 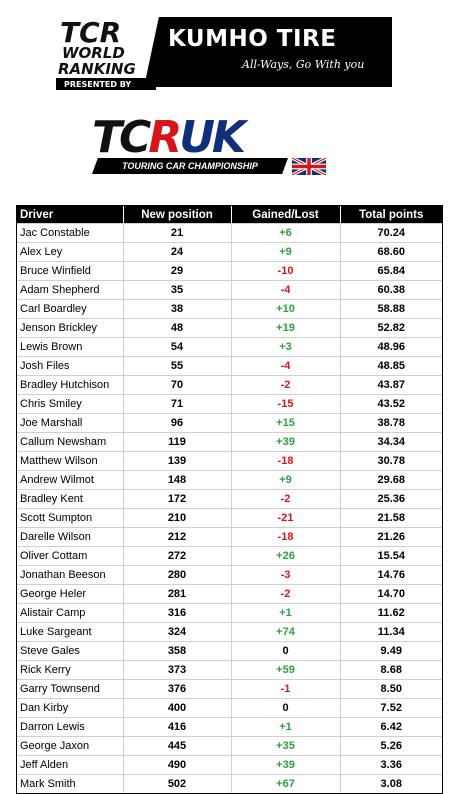 What do you see at coordinates (97, 84) in the screenshot?
I see `tcr-logo-line4: PRESENTED BY` at bounding box center [97, 84].